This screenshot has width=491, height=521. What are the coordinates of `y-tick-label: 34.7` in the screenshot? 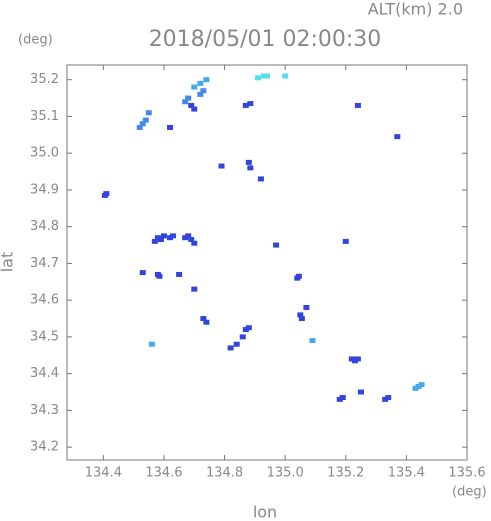 It's located at (44, 263).